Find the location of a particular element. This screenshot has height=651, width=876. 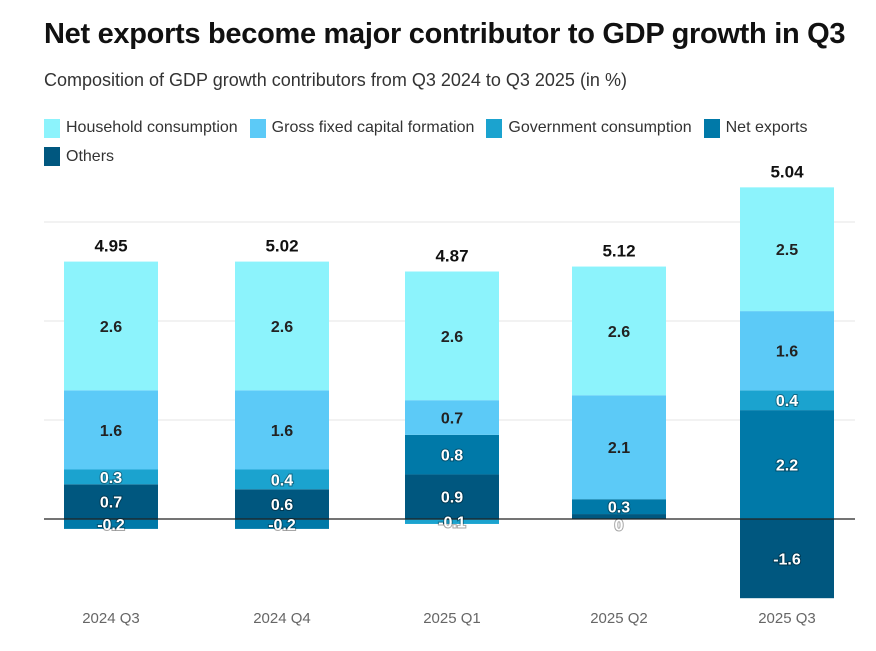

total-label: 4.95 is located at coordinates (110, 246).